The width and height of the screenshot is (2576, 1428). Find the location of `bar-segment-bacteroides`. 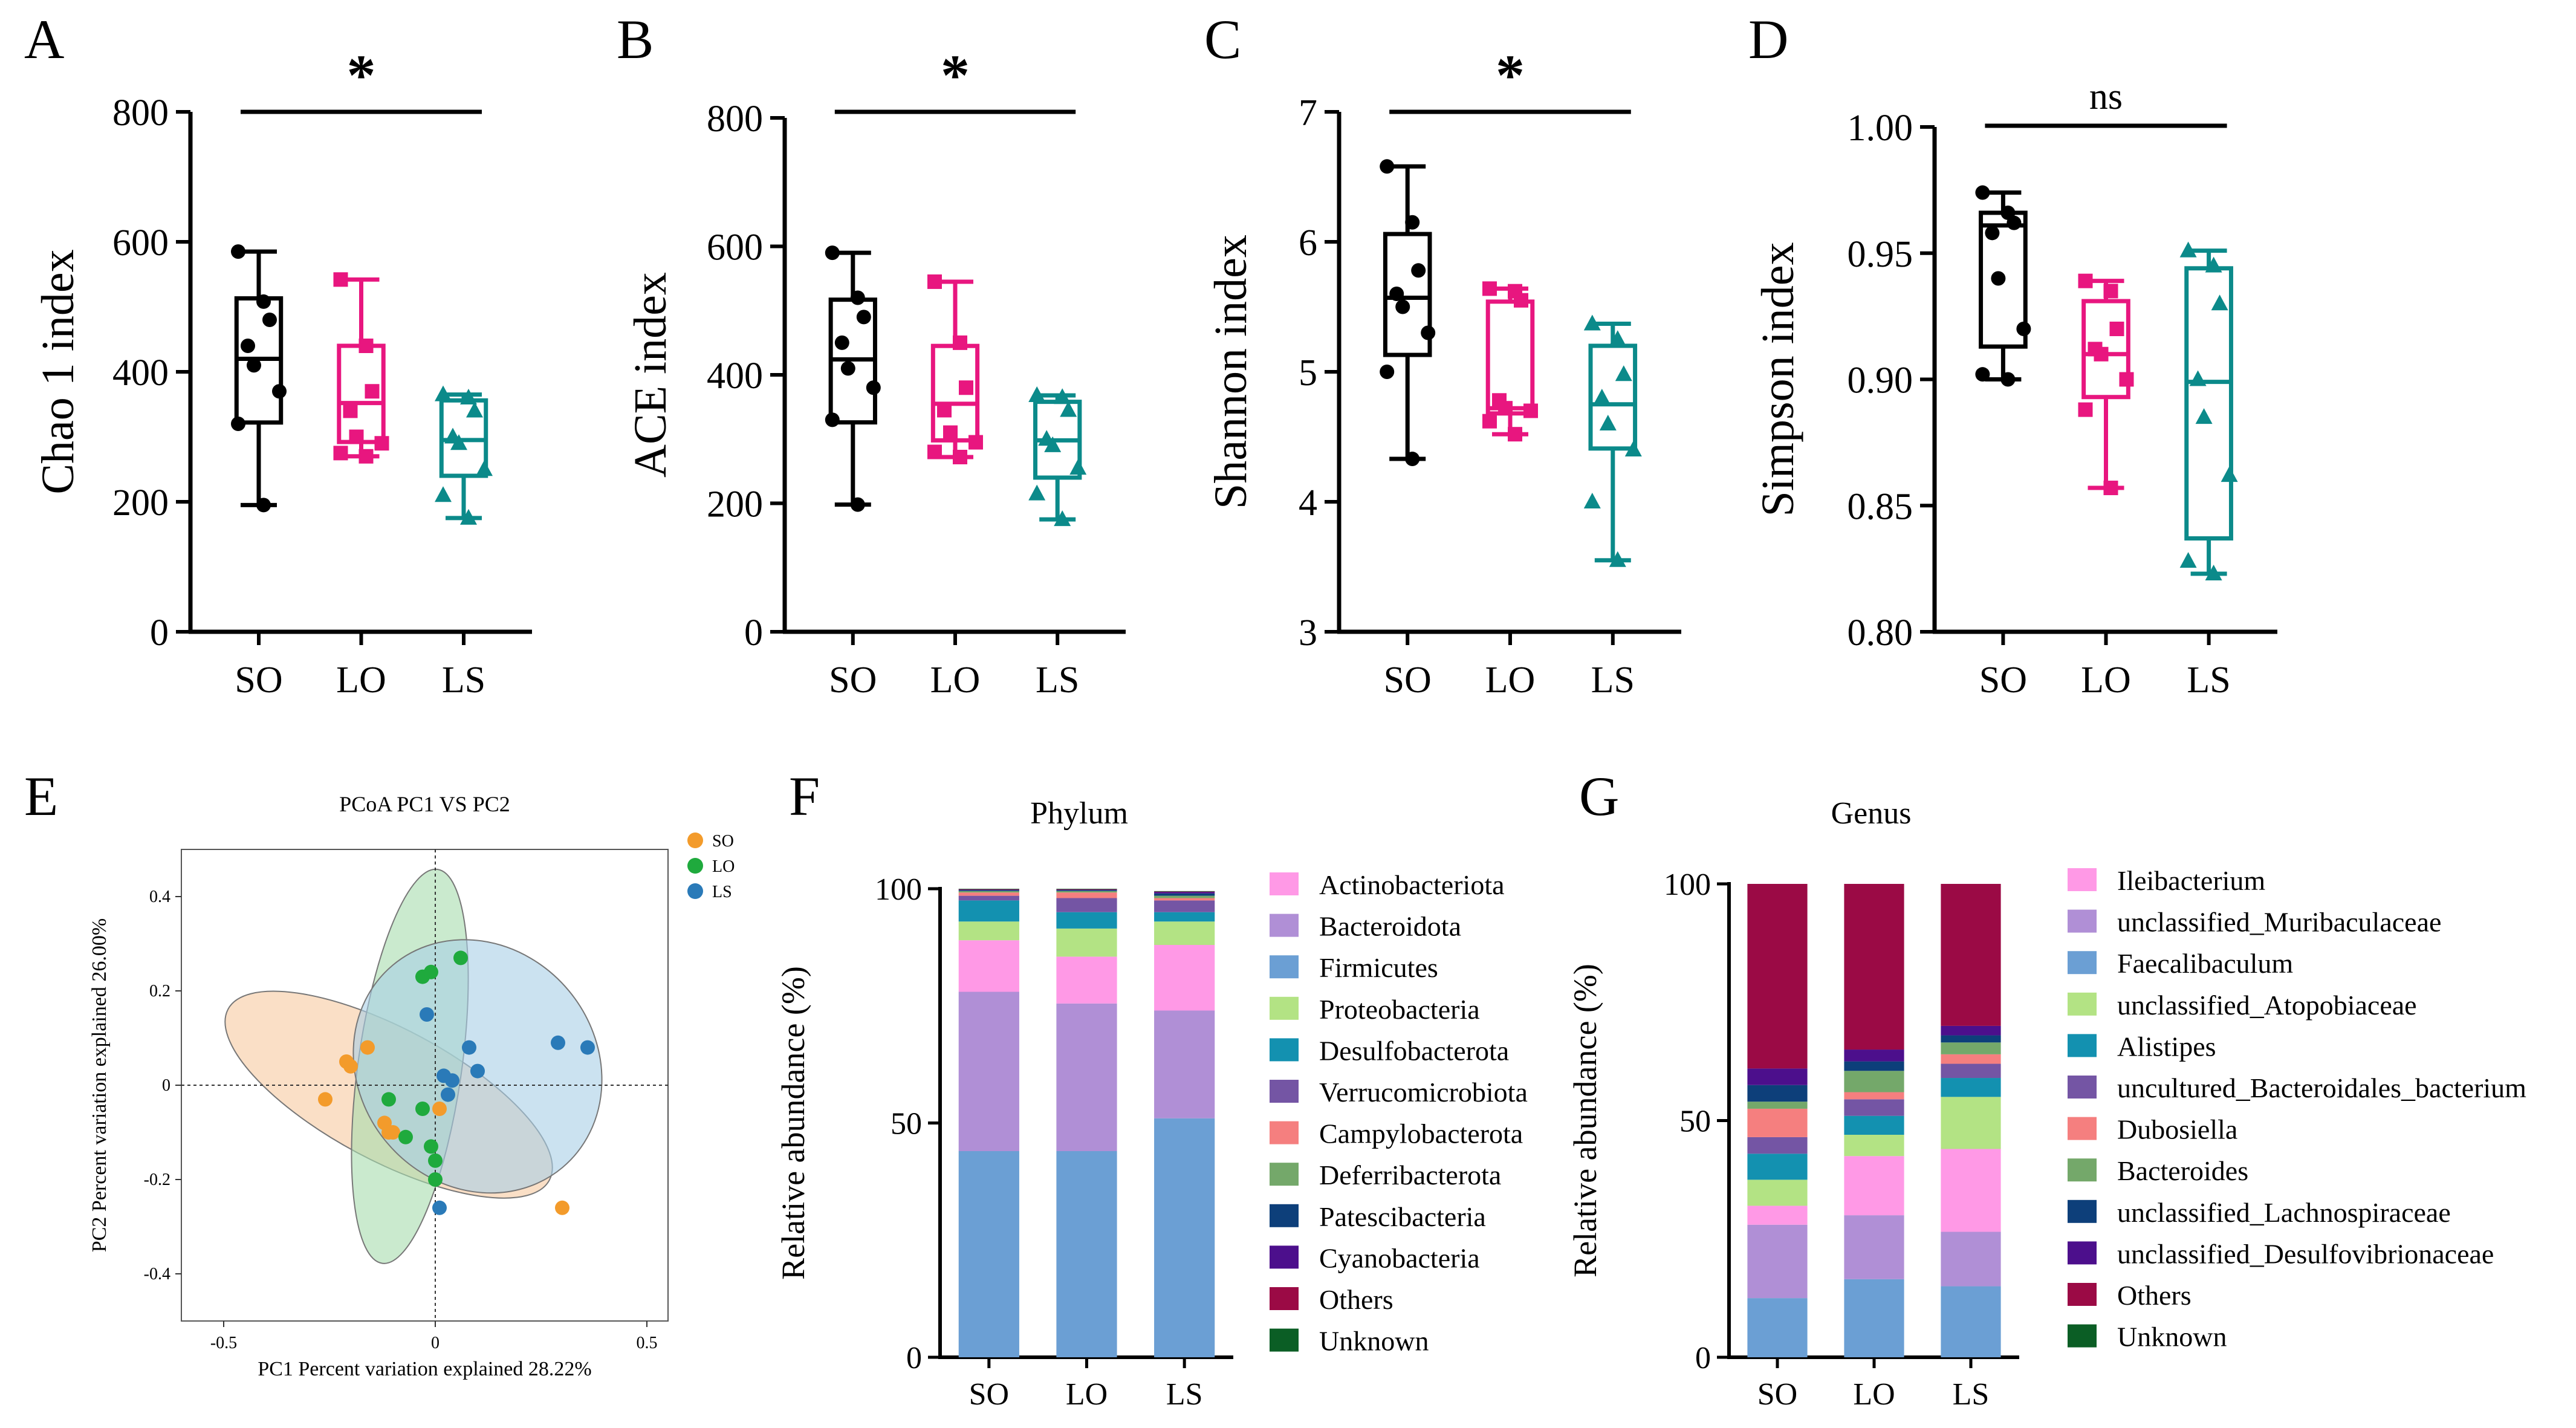

bar-segment-bacteroides is located at coordinates (1874, 1081).